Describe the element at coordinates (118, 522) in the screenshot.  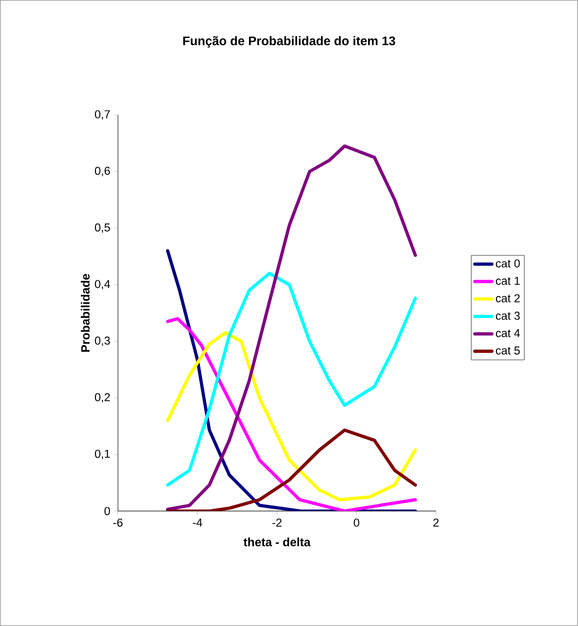
I see `x-tick-label: -6` at that location.